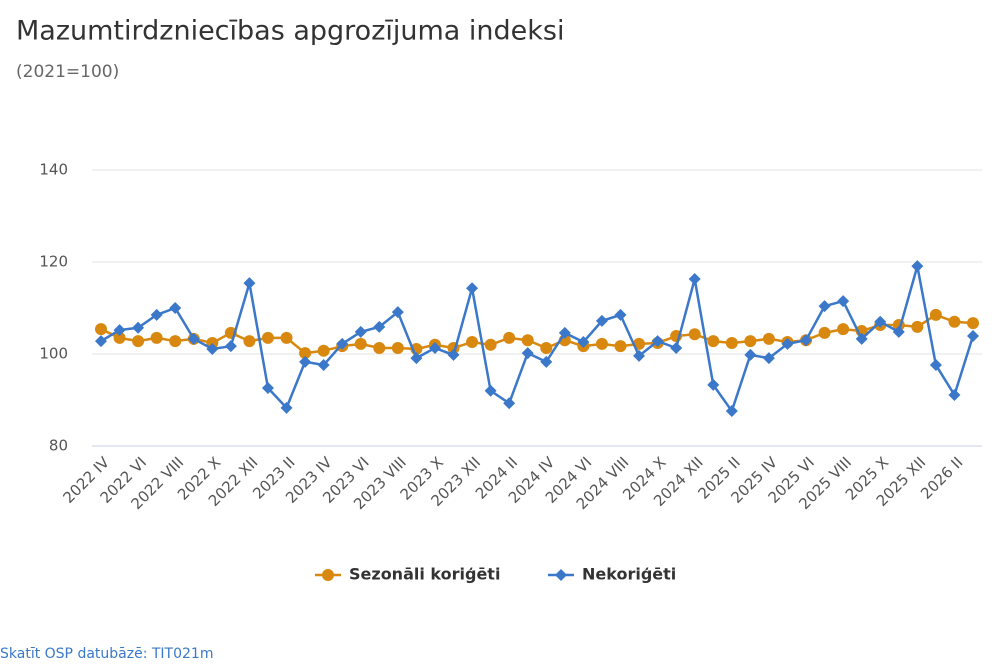 This screenshot has width=1000, height=671. What do you see at coordinates (941, 477) in the screenshot?
I see `x-tick-label: 2026 II` at bounding box center [941, 477].